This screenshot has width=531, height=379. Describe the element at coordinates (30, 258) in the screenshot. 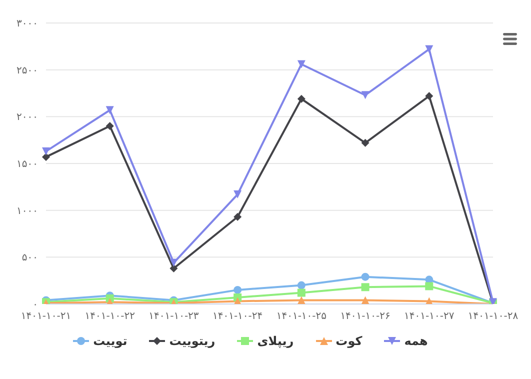

I see `y-tick-label: ۵۰۰` at that location.